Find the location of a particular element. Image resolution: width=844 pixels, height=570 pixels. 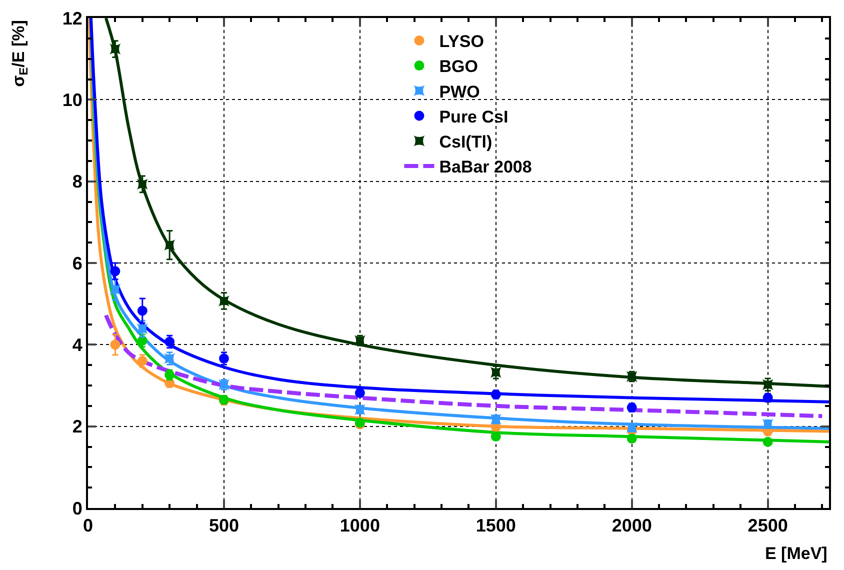

y-tick-label: 2 is located at coordinates (77, 426).